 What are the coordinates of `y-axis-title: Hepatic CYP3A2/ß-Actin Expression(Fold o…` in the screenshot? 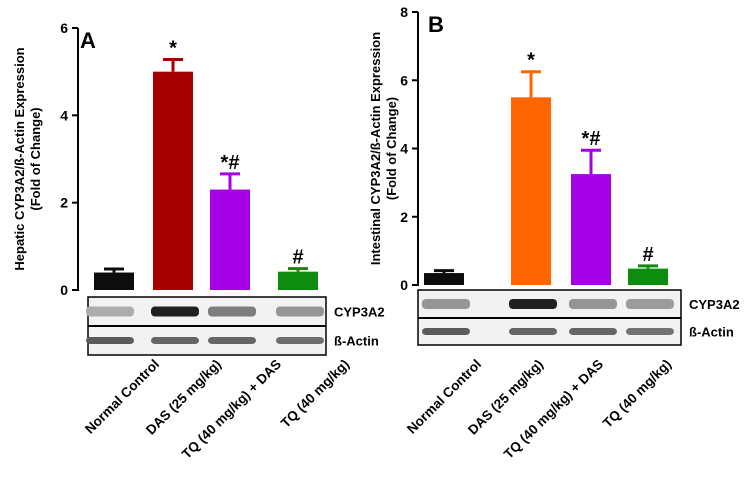 It's located at (27, 158).